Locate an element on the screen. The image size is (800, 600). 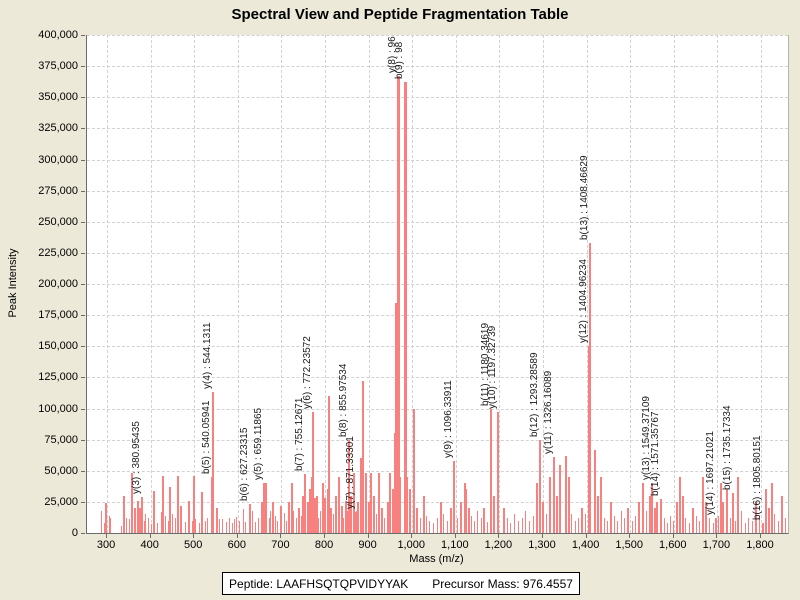
peak-annotation-label: y(3) : 380.95435 is located at coordinates (137, 457).